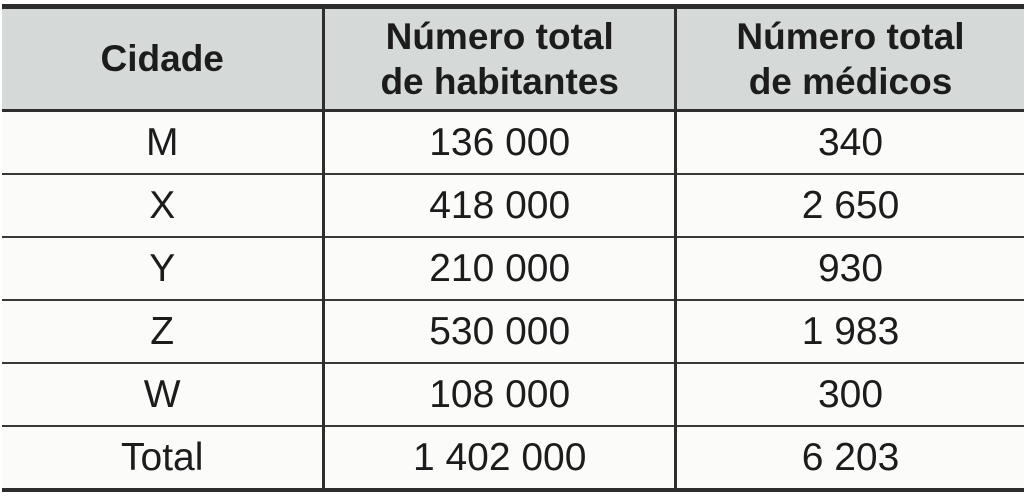  I want to click on cell-doctors: 2 650, so click(848, 205).